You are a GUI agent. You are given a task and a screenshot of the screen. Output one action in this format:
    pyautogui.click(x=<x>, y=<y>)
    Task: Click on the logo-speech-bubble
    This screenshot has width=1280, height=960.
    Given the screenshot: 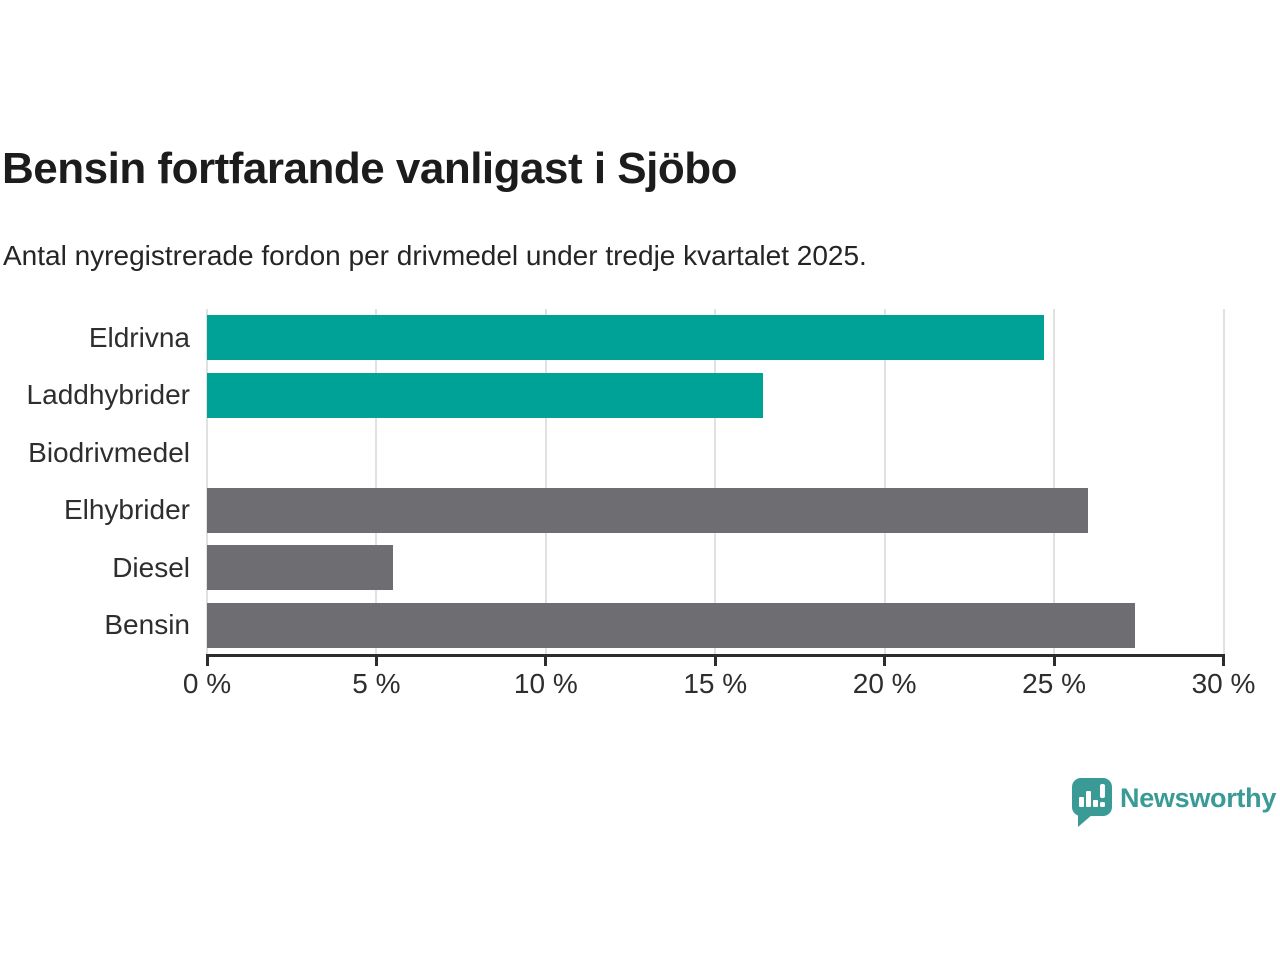 What is the action you would take?
    pyautogui.click(x=1092, y=797)
    